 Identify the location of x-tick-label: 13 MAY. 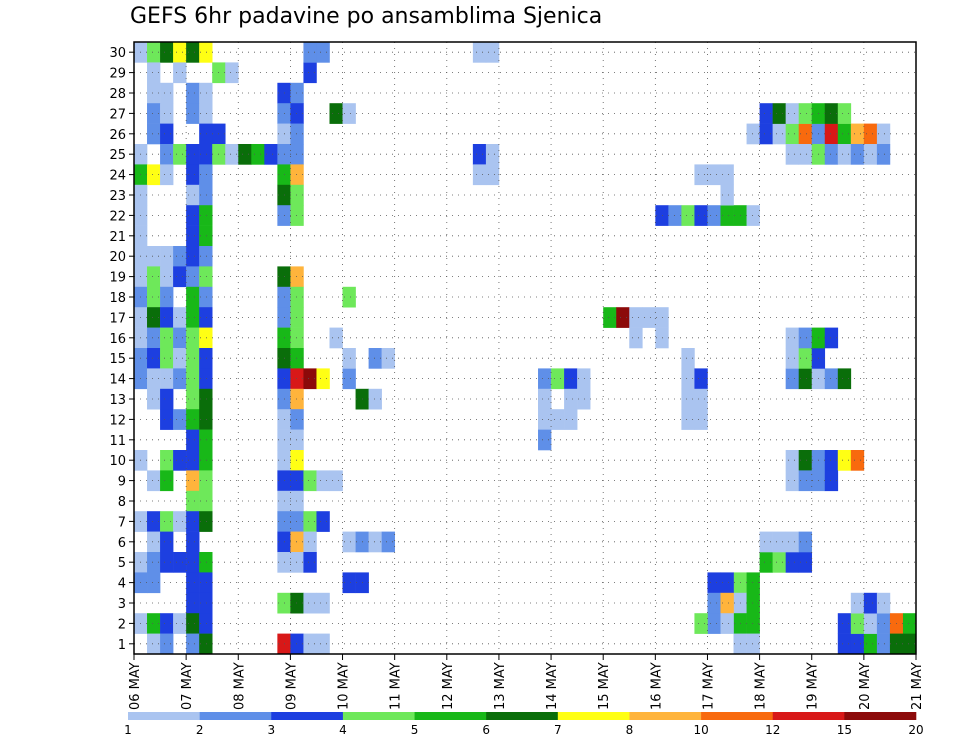
(500, 686).